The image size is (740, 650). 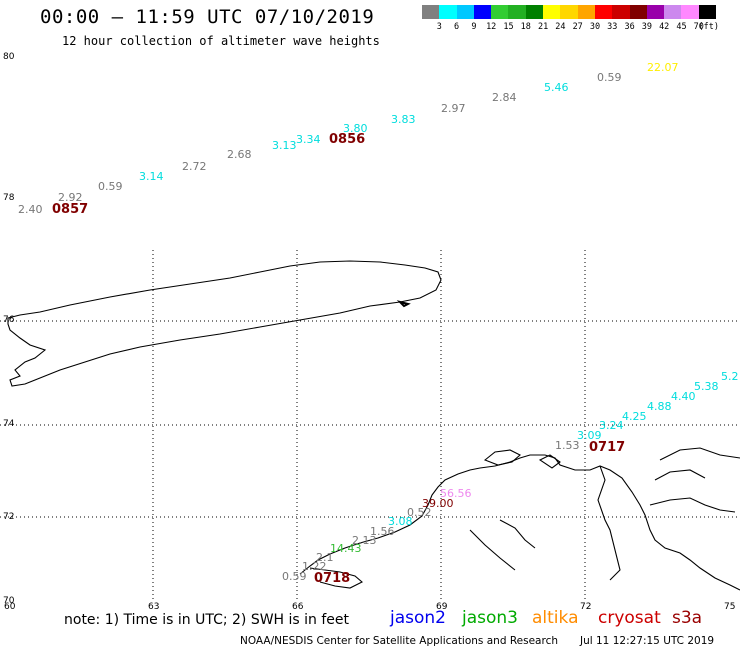 I want to click on lon-tick-label: 75, so click(x=729, y=607).